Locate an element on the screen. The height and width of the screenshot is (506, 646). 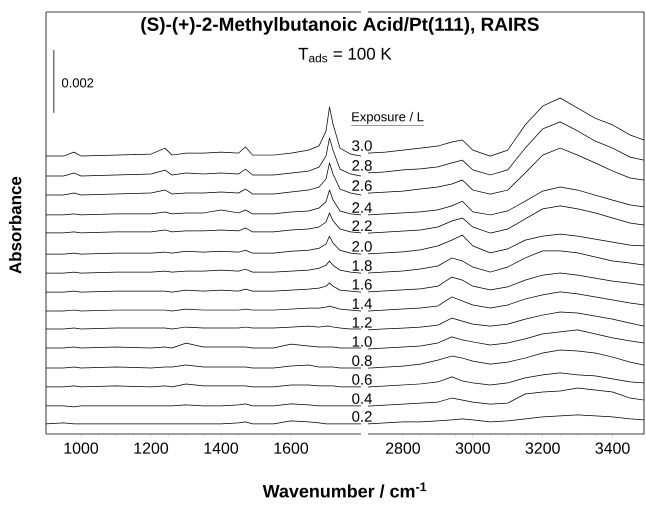
series-label: 2.8 is located at coordinates (362, 165).